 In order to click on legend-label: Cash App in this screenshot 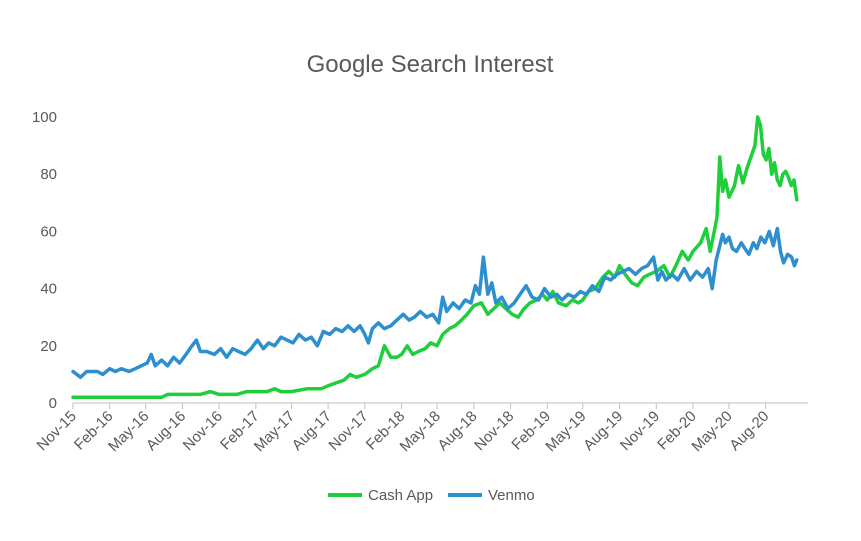, I will do `click(400, 495)`.